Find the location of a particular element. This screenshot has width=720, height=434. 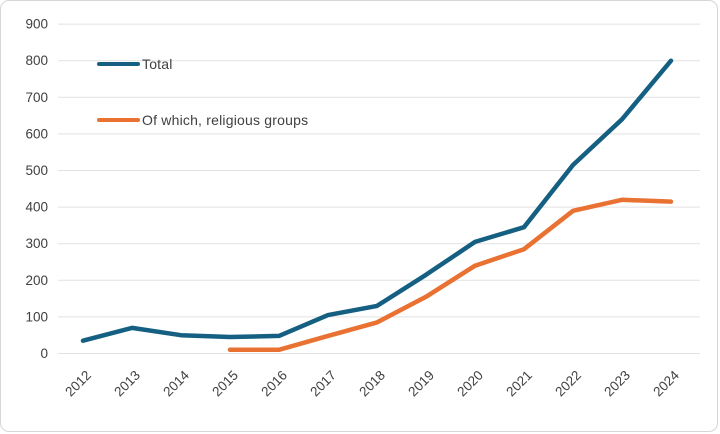

legend-item-religious-groups: Of which, religious groups is located at coordinates (202, 120).